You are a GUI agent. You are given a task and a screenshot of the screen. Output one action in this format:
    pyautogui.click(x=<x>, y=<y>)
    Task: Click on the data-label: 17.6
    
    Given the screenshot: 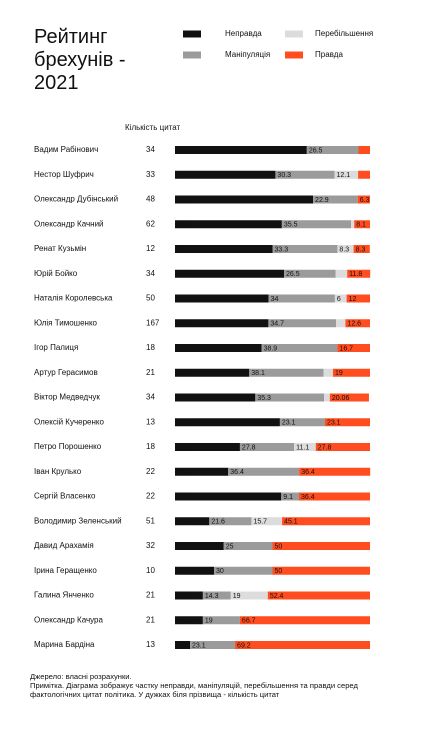 What is the action you would take?
    pyautogui.click(x=184, y=522)
    